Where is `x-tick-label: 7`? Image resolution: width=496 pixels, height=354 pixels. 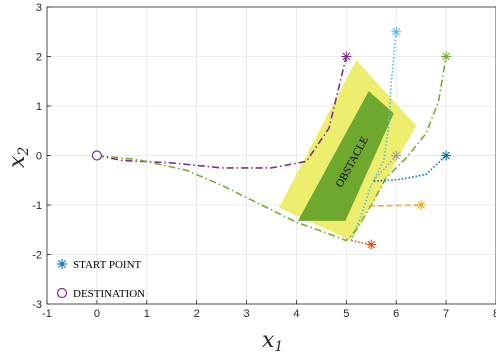
x-tick-label: 7 is located at coordinates (446, 314).